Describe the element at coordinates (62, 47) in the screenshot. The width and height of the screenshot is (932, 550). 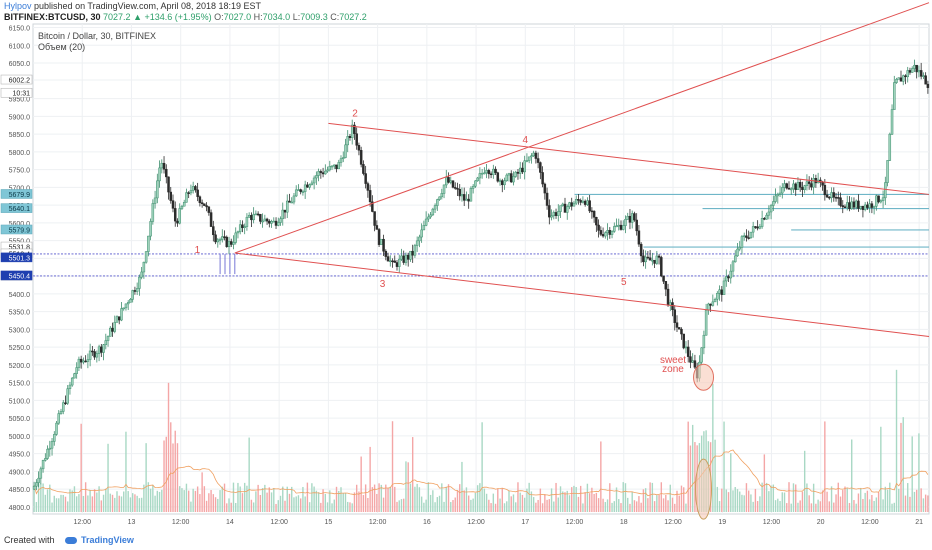
I see `volume-indicator-label: Объем (20)` at that location.